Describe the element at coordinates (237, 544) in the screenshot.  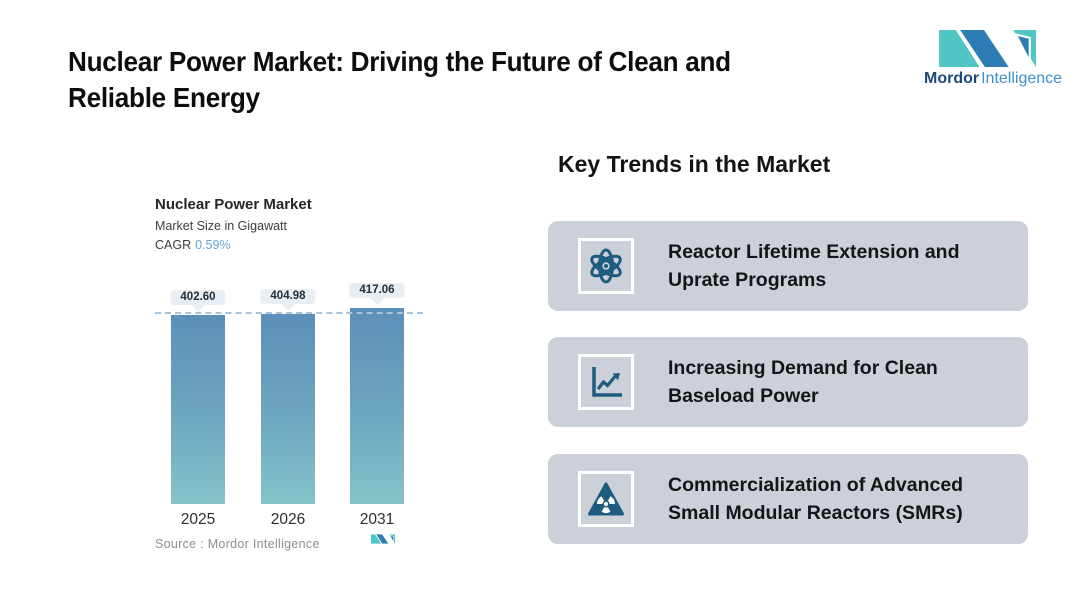
I see `source-attribution: Source : Mordor Intelligence` at that location.